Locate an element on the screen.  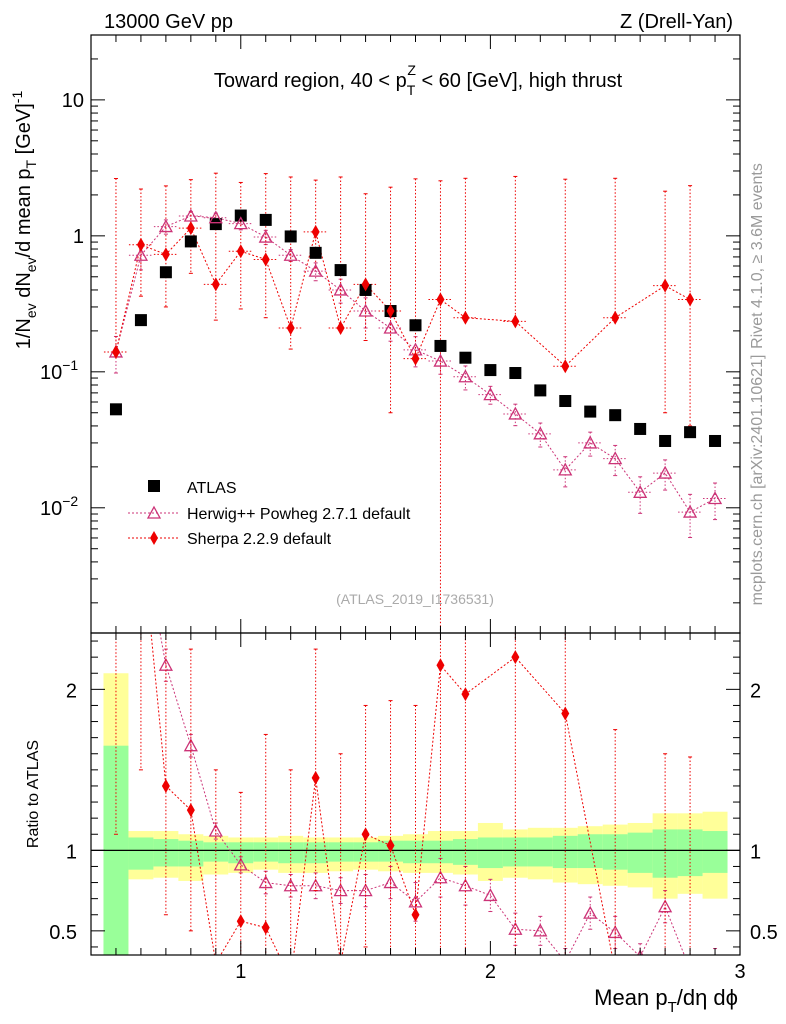
header-left: 13000 GeV pp is located at coordinates (168, 22).